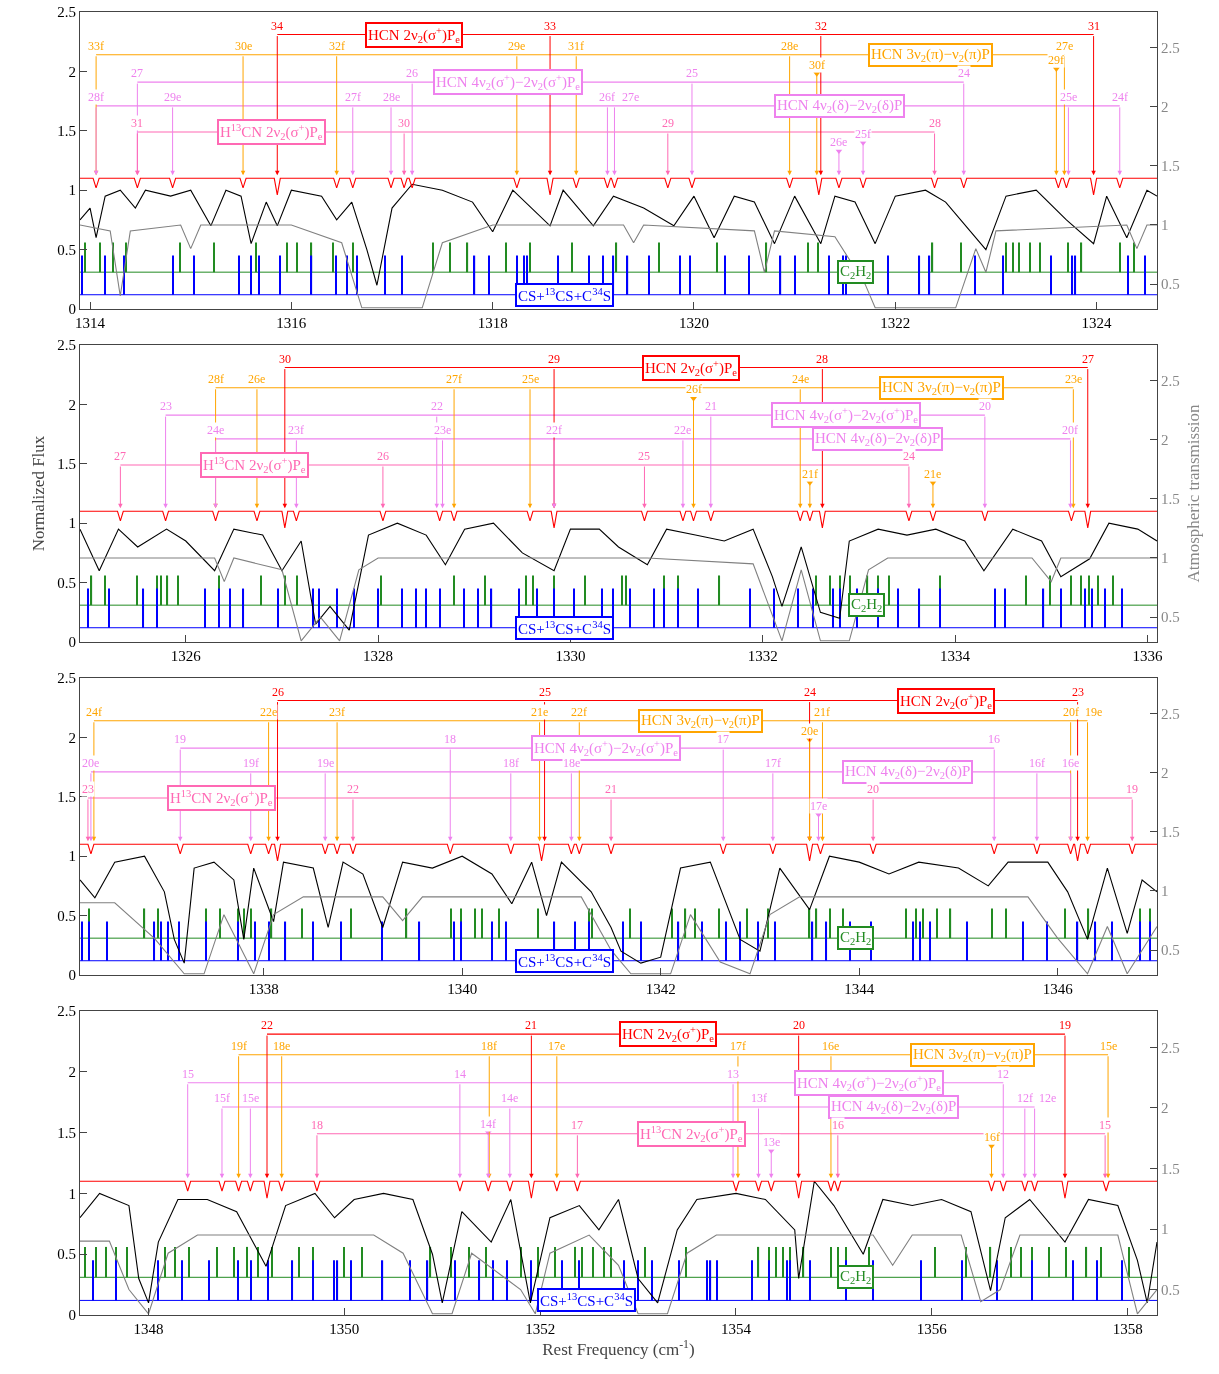 The height and width of the screenshot is (1374, 1219). What do you see at coordinates (337, 46) in the screenshot?
I see `annotation: 32f` at bounding box center [337, 46].